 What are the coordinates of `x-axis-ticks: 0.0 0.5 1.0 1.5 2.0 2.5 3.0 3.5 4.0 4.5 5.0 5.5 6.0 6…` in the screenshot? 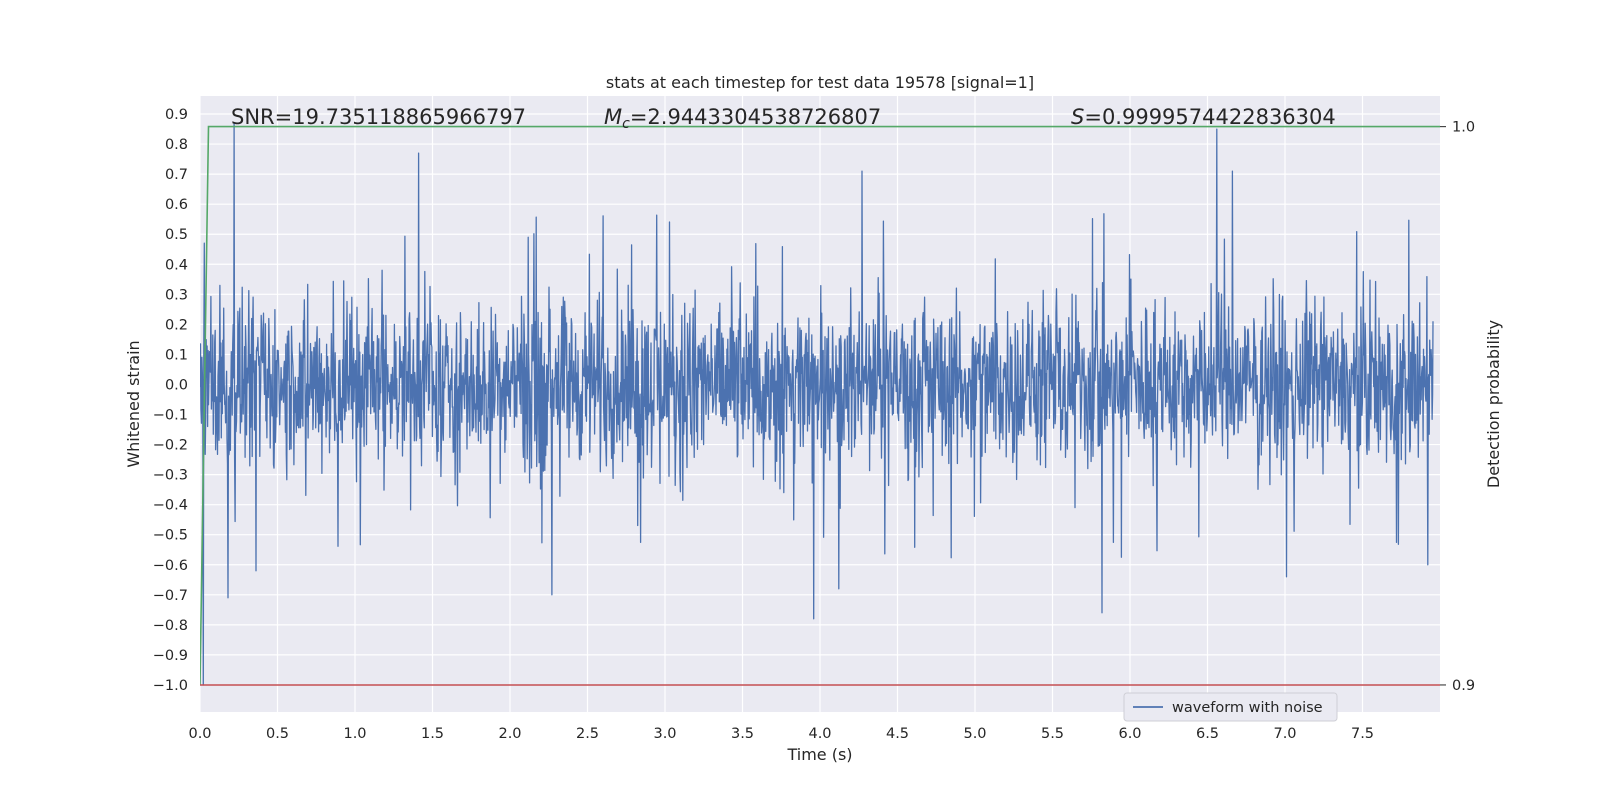 It's located at (781, 734).